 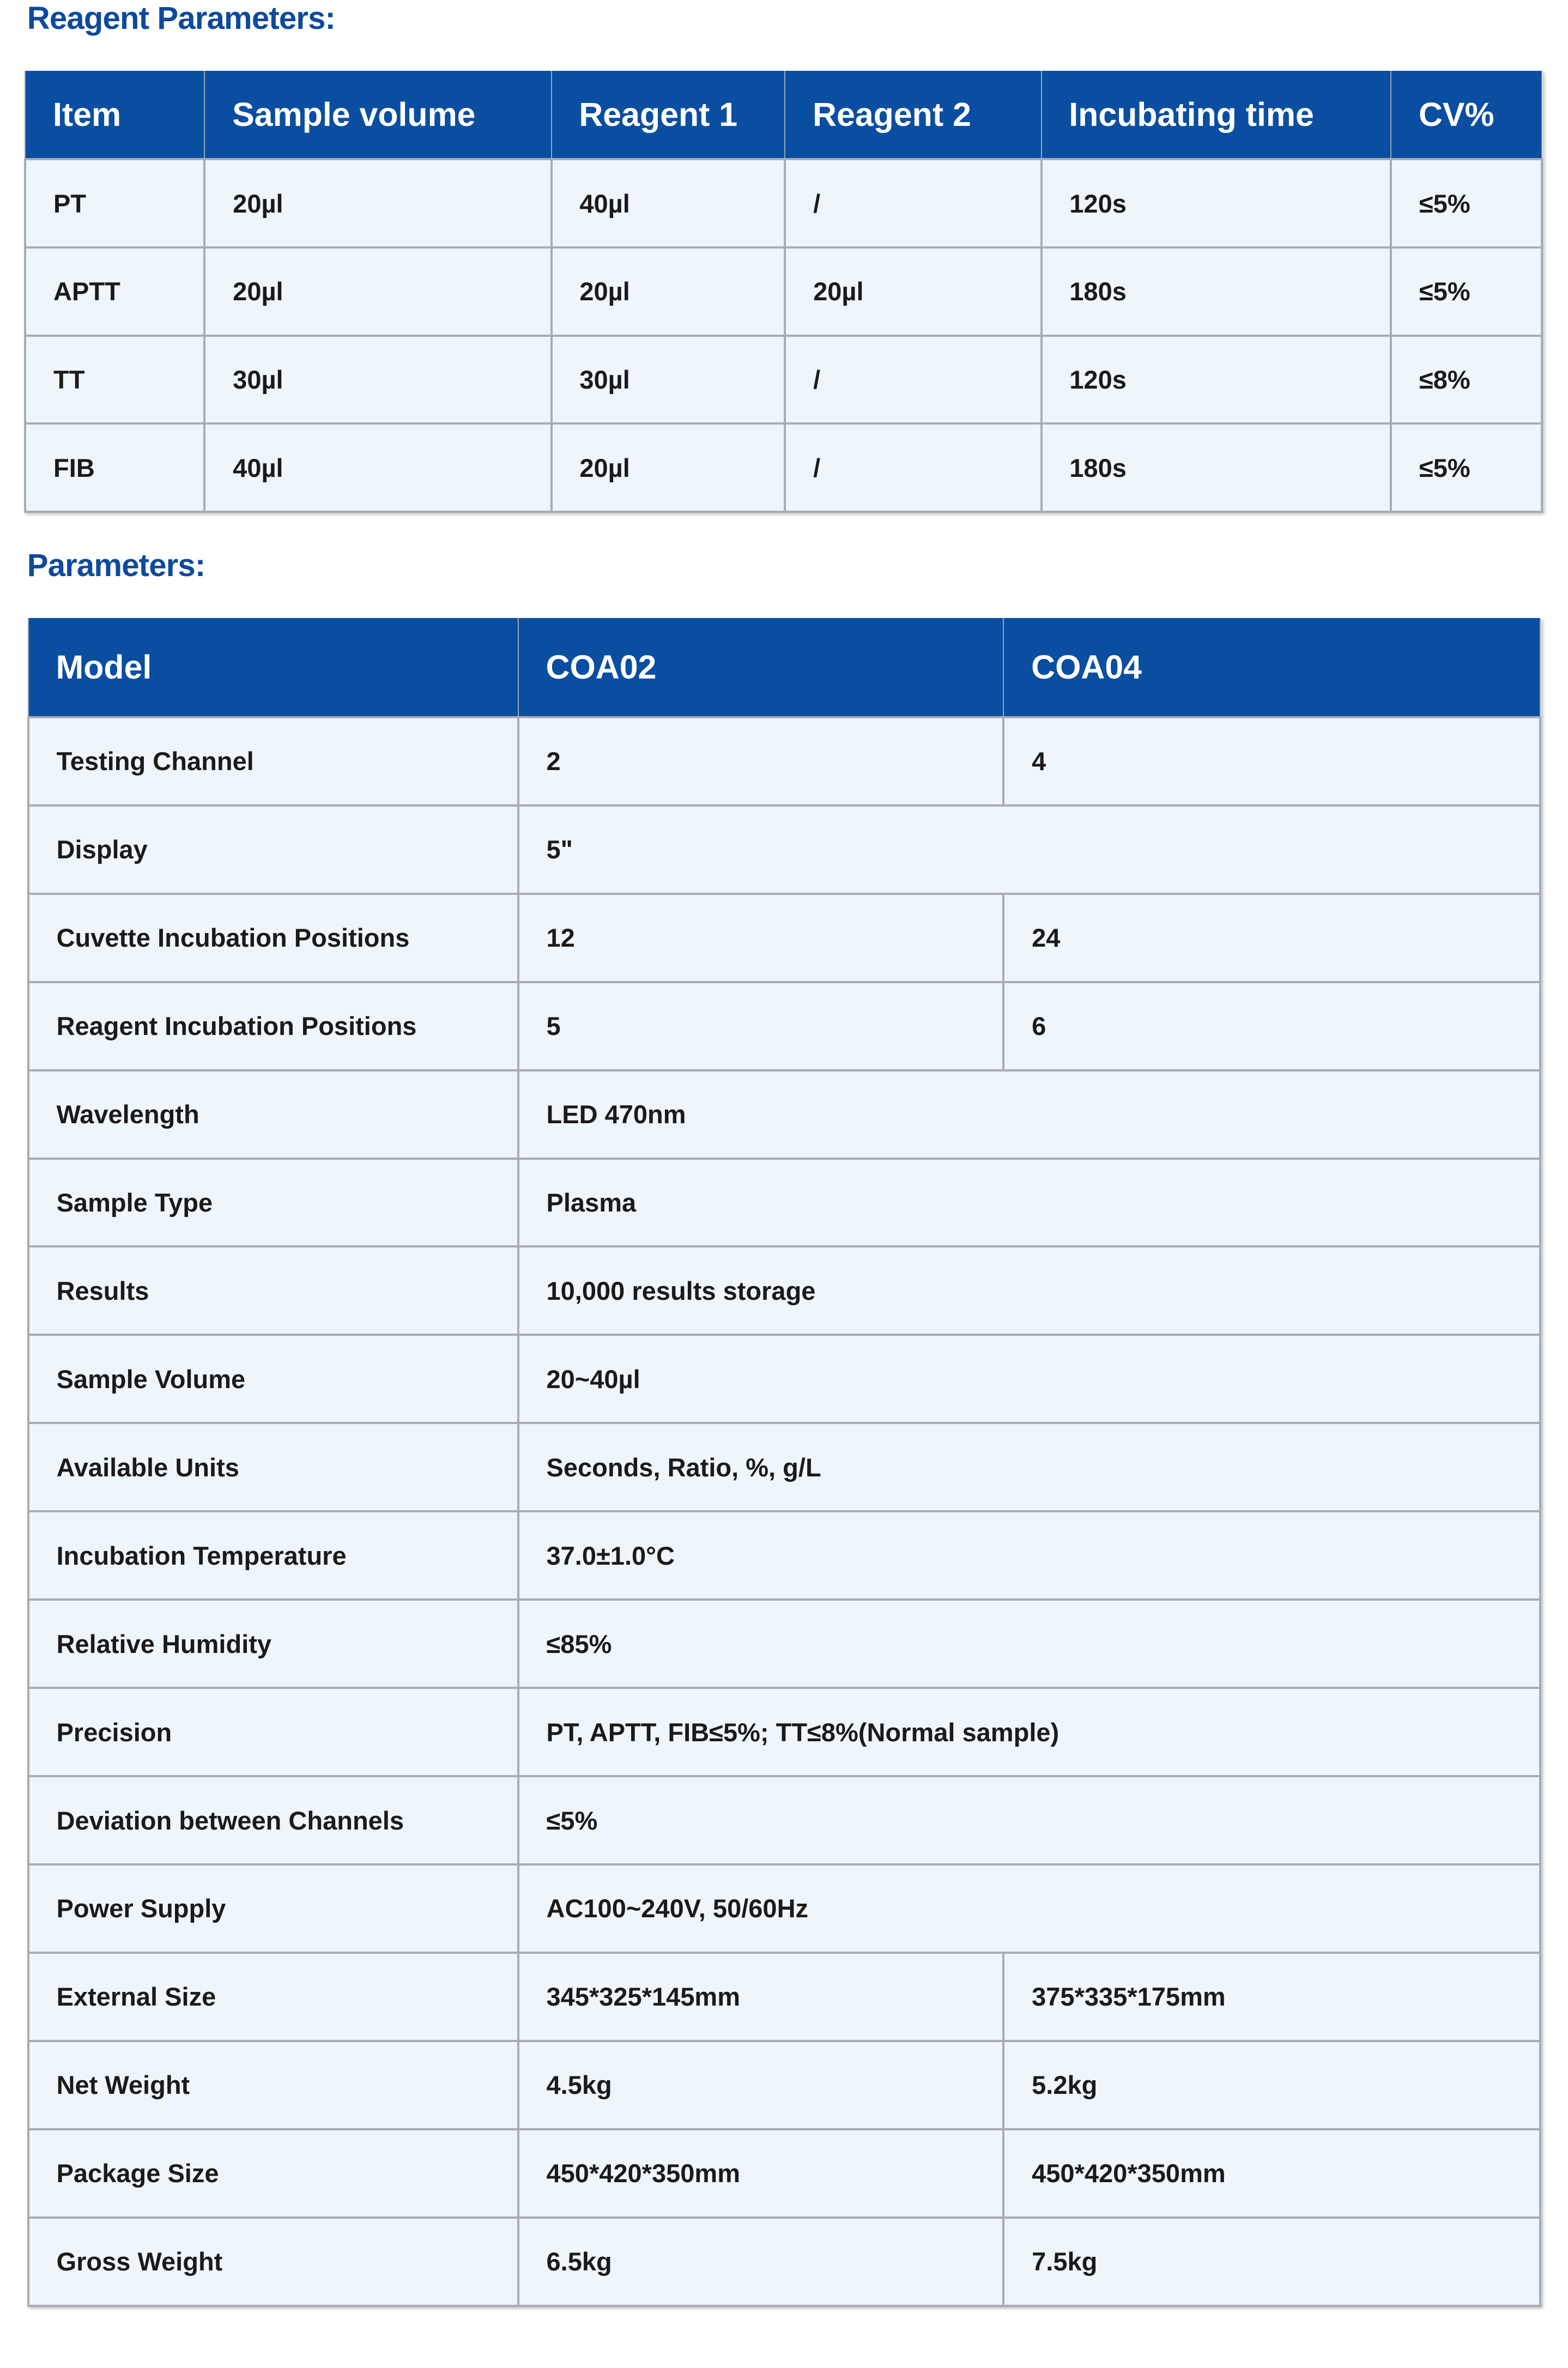 I want to click on row-label: FIB, so click(x=115, y=467).